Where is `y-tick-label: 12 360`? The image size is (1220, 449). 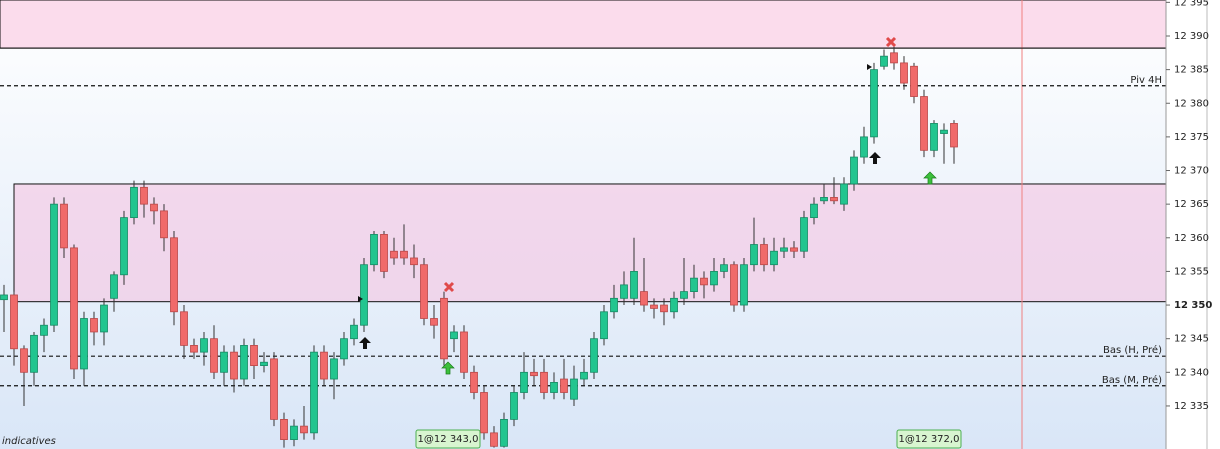 y-tick-label: 12 360 is located at coordinates (1191, 238).